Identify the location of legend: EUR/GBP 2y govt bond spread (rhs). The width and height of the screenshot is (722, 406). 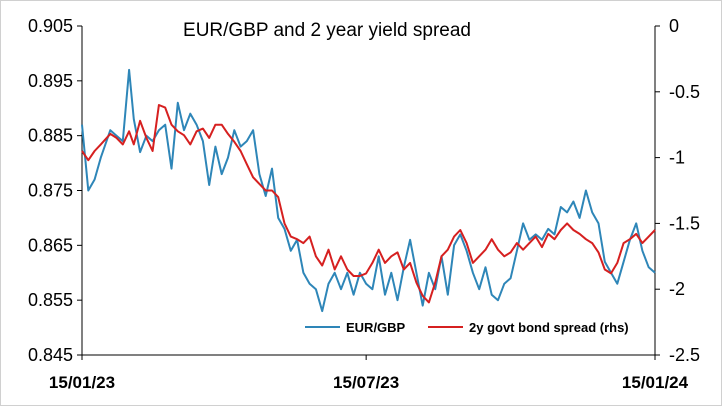
(467, 327).